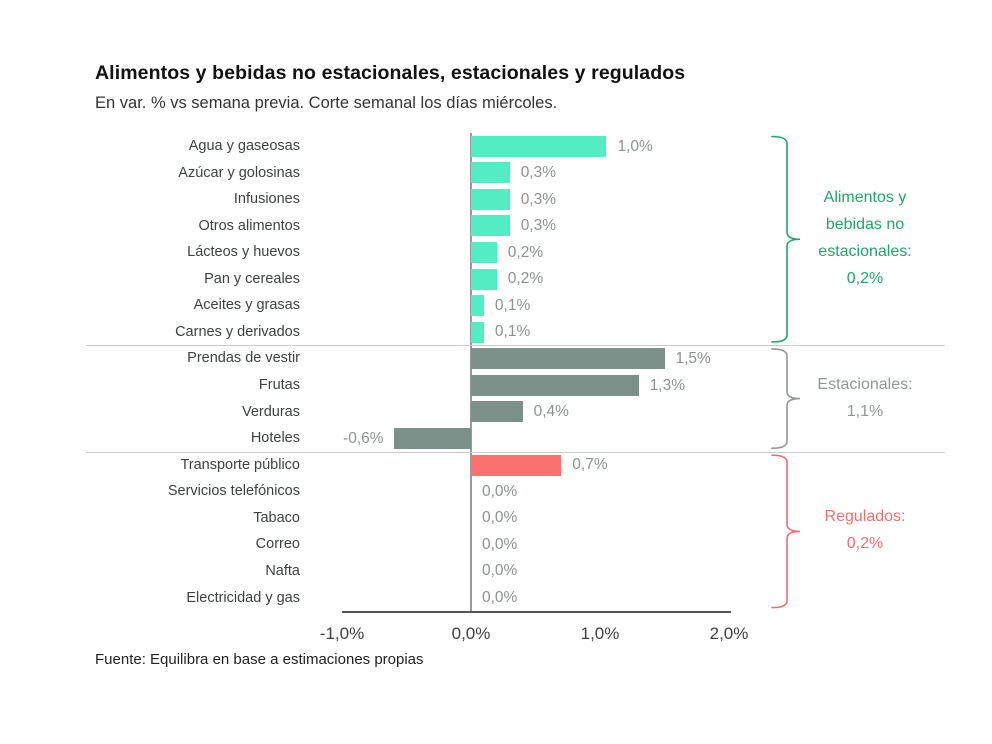 The image size is (992, 744). What do you see at coordinates (865, 384) in the screenshot?
I see `section-annotation-line: Estacionales:` at bounding box center [865, 384].